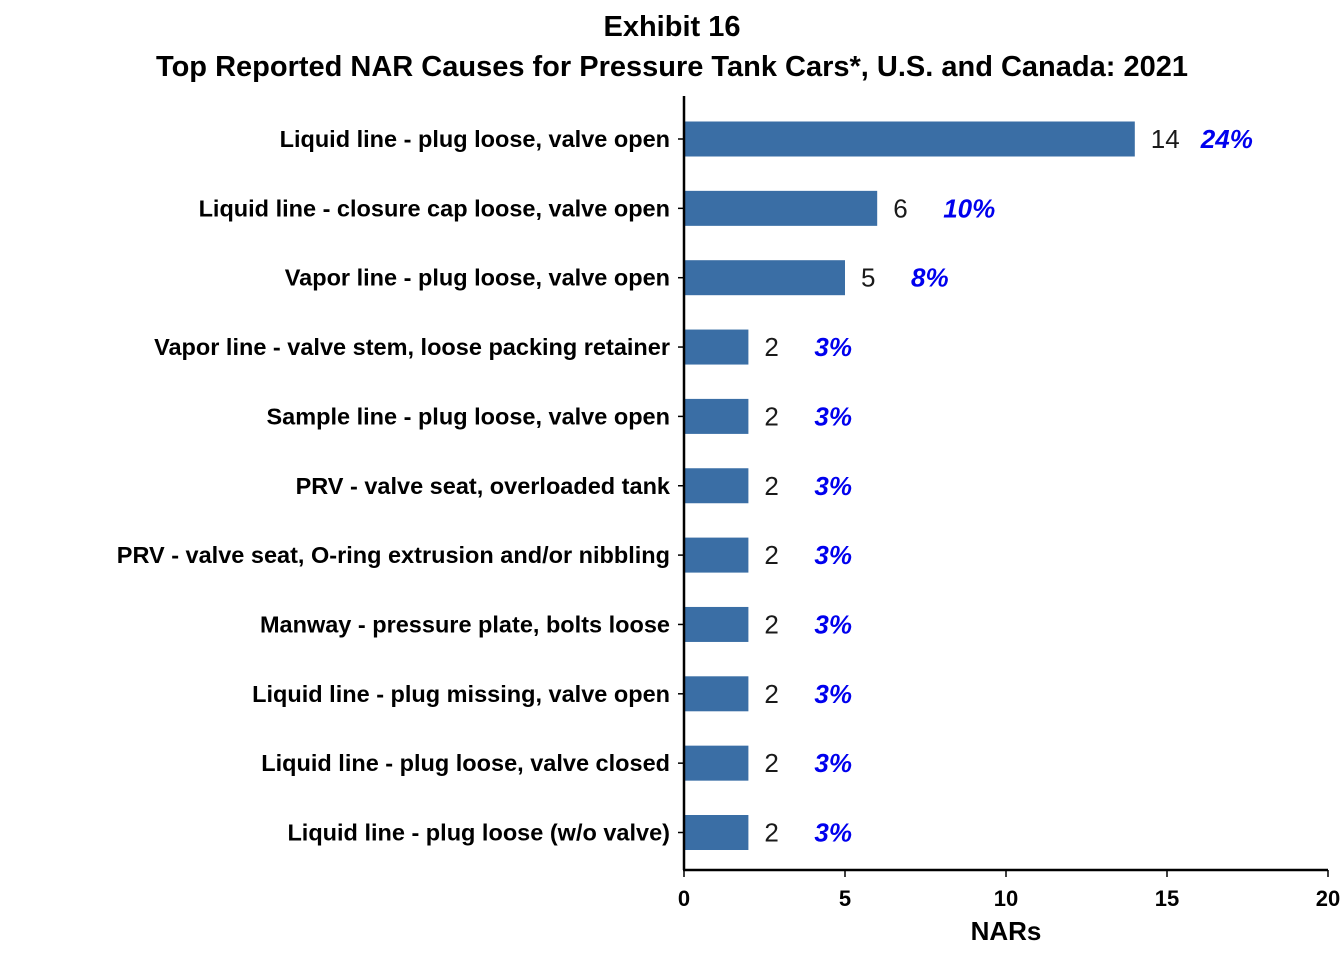 The image size is (1344, 960). I want to click on x-tick-label: 5, so click(845, 898).